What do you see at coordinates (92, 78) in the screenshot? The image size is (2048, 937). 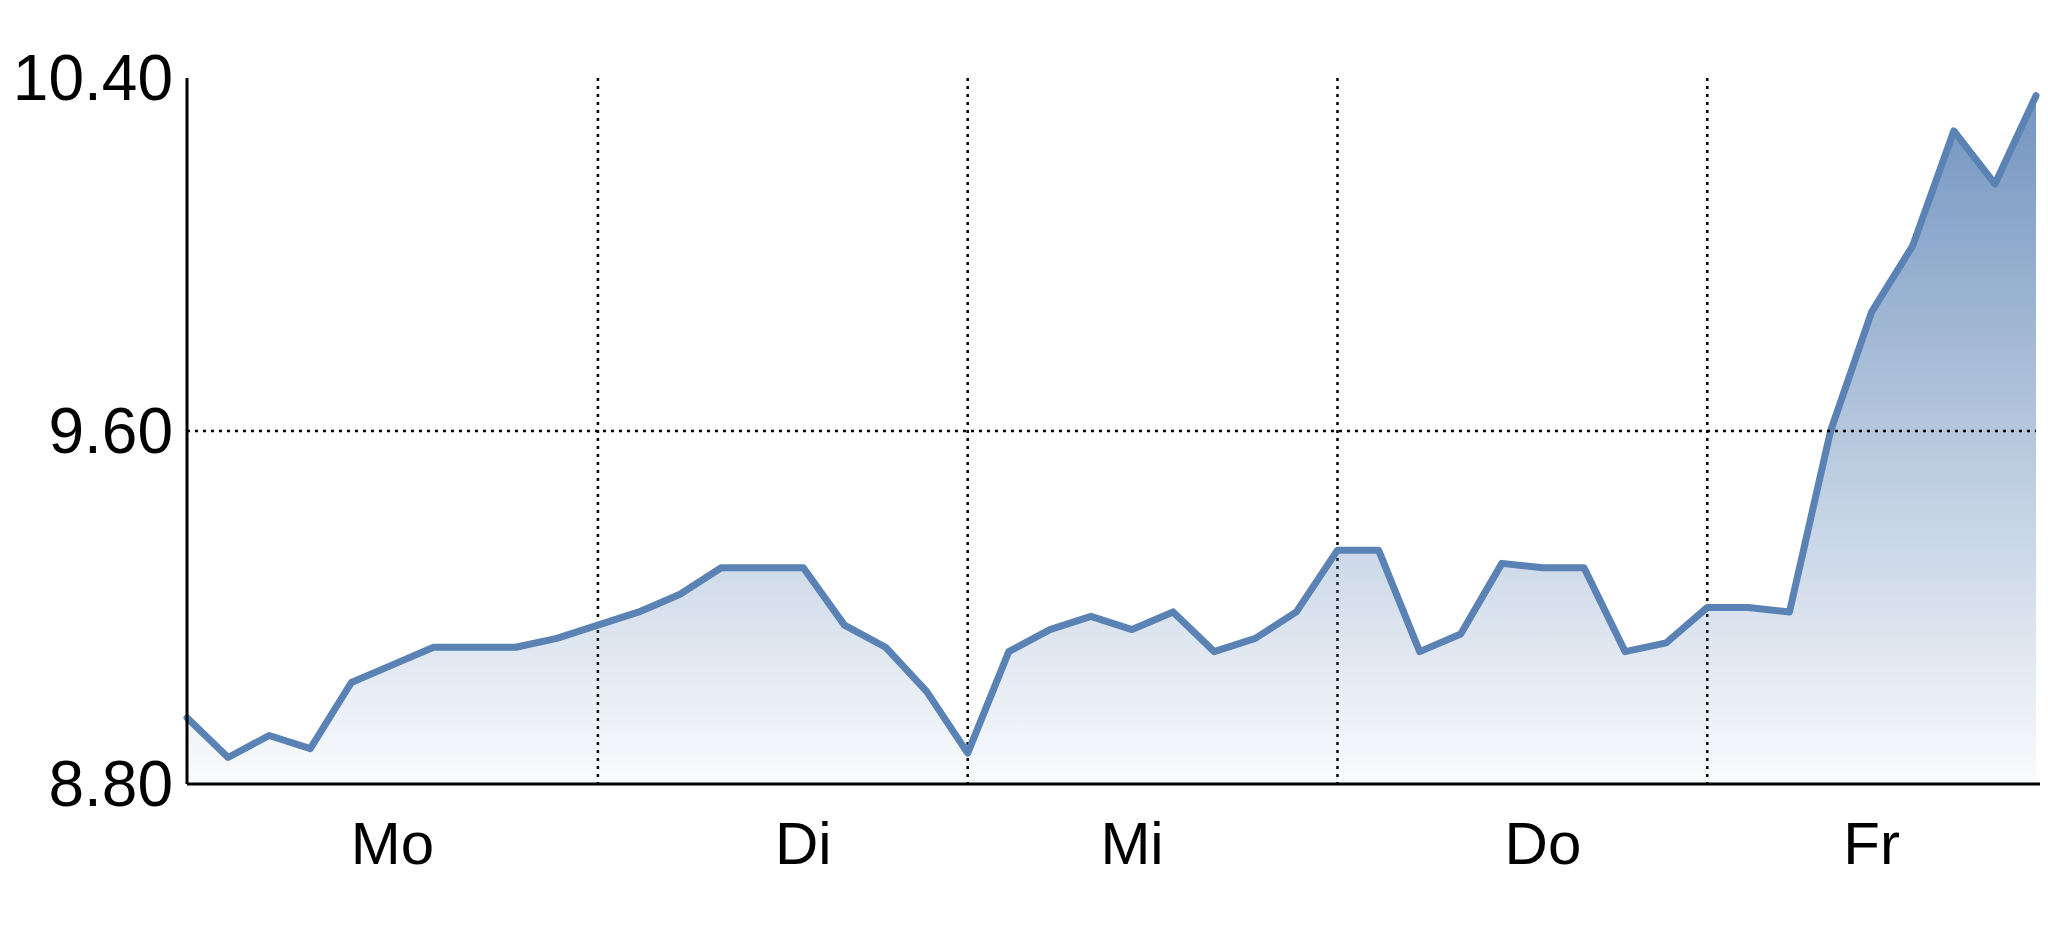 I see `y-tick-label: 10.40` at bounding box center [92, 78].